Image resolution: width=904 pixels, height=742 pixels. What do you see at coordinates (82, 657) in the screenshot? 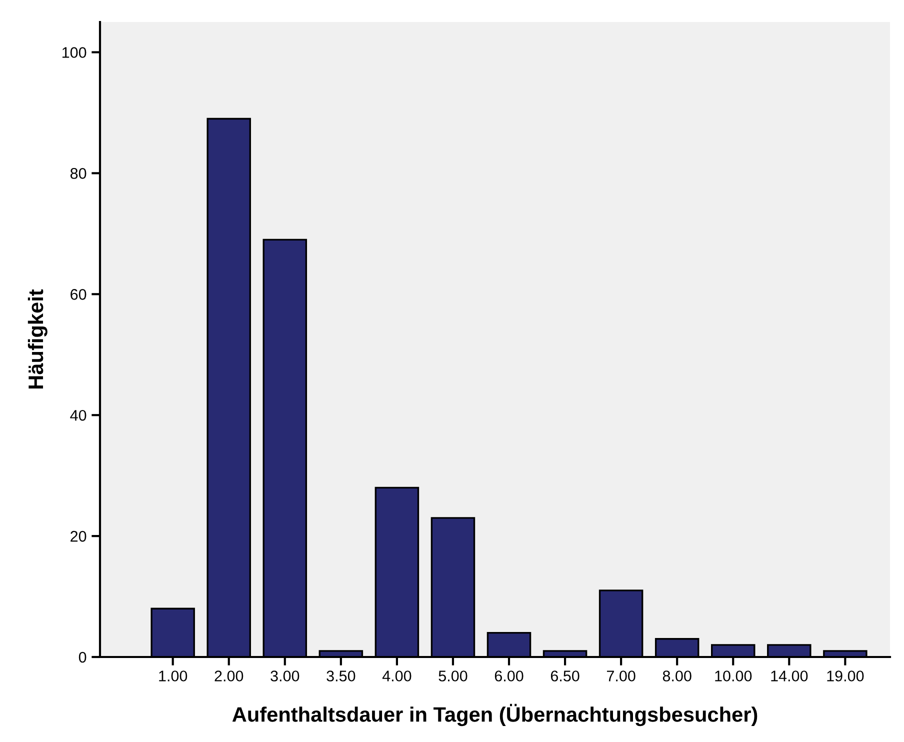
I see `y-tick-label: 0` at bounding box center [82, 657].